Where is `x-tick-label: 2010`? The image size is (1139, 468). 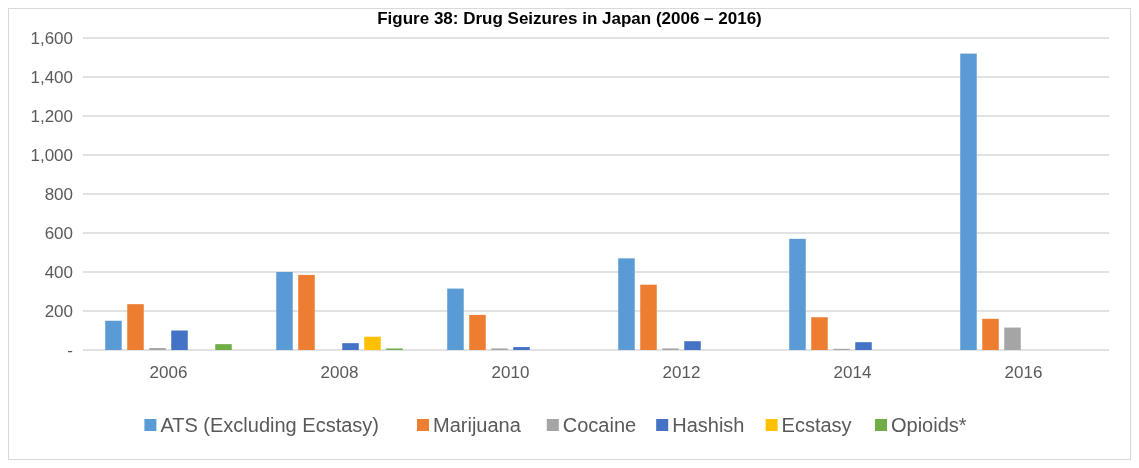 x-tick-label: 2010 is located at coordinates (510, 372).